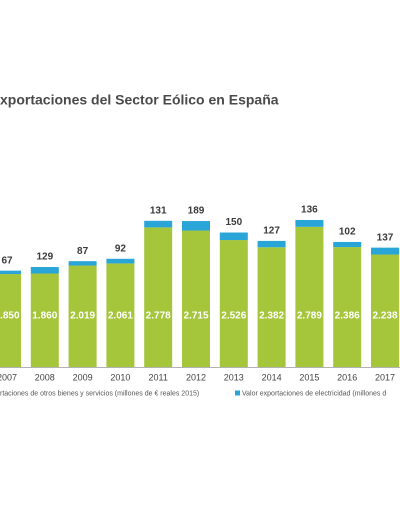  What do you see at coordinates (139, 100) in the screenshot?
I see `chart-title: xportaciones del Sector Eólico en España` at bounding box center [139, 100].